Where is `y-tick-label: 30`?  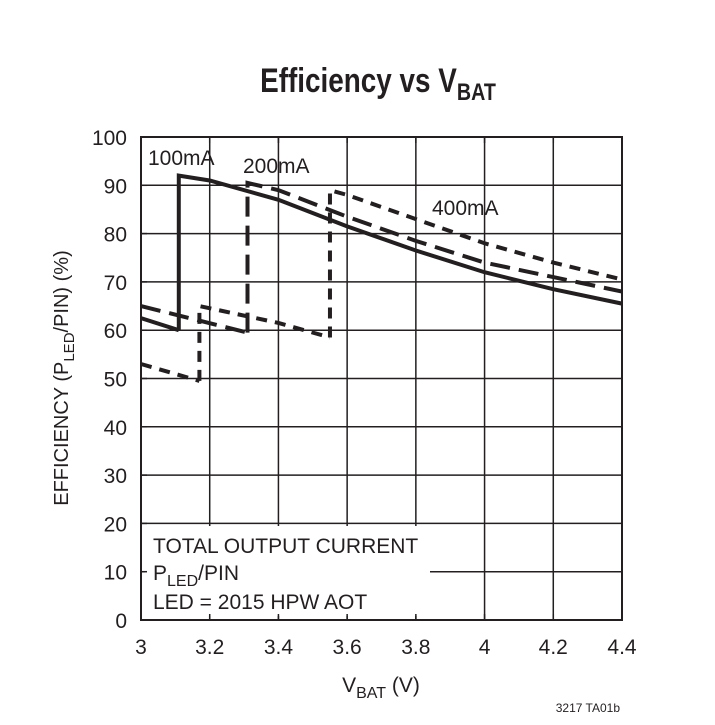 y-tick-label: 30 is located at coordinates (115, 476).